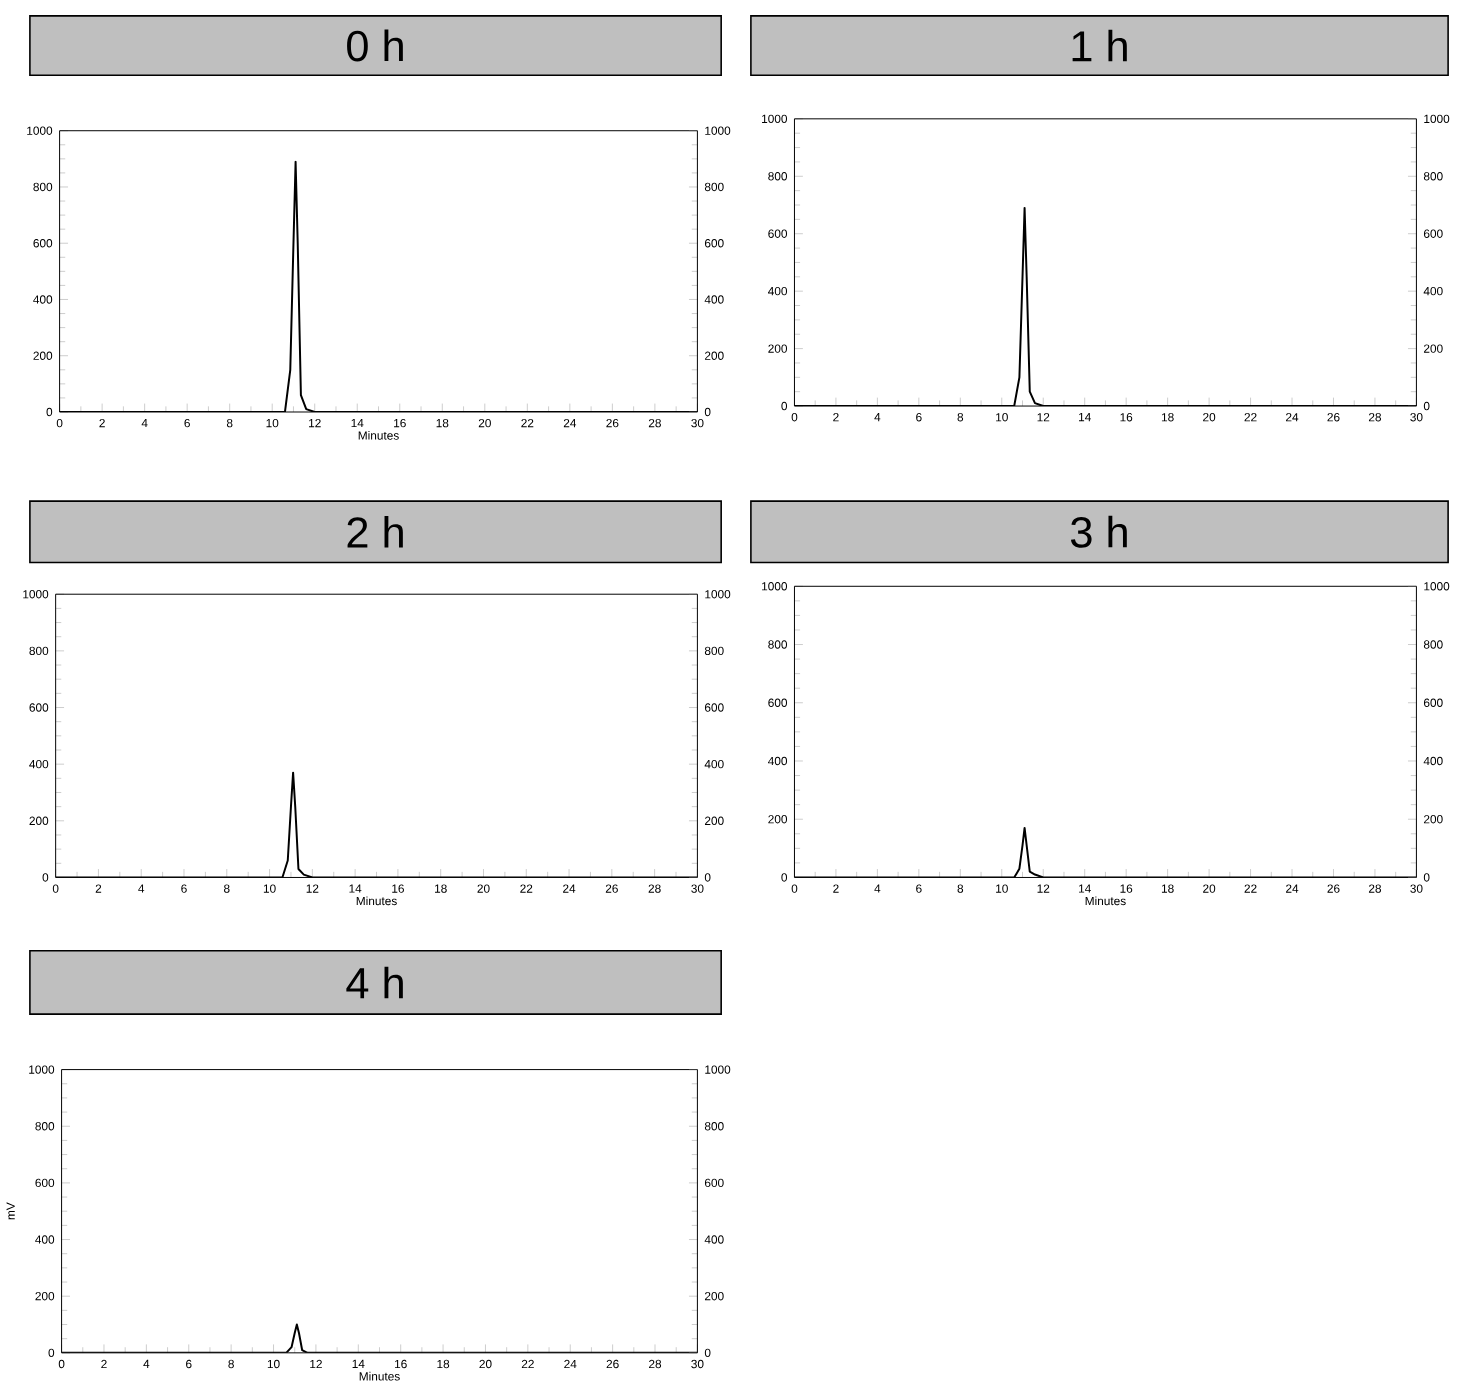 The width and height of the screenshot is (1458, 1388). I want to click on chart-title: 4 h, so click(374, 983).